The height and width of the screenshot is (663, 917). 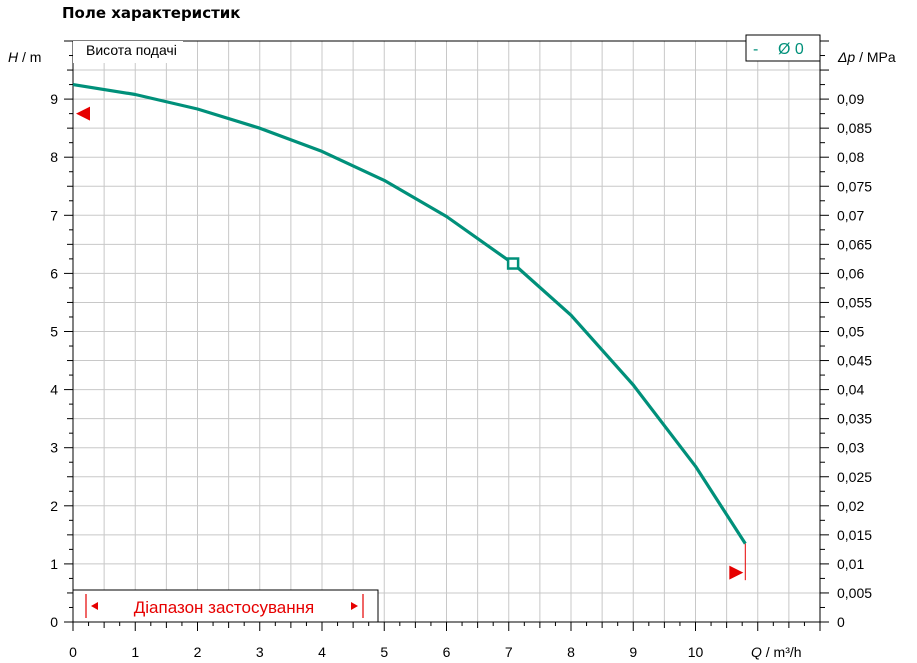 What do you see at coordinates (854, 593) in the screenshot?
I see `y2-tick-label: 0,005` at bounding box center [854, 593].